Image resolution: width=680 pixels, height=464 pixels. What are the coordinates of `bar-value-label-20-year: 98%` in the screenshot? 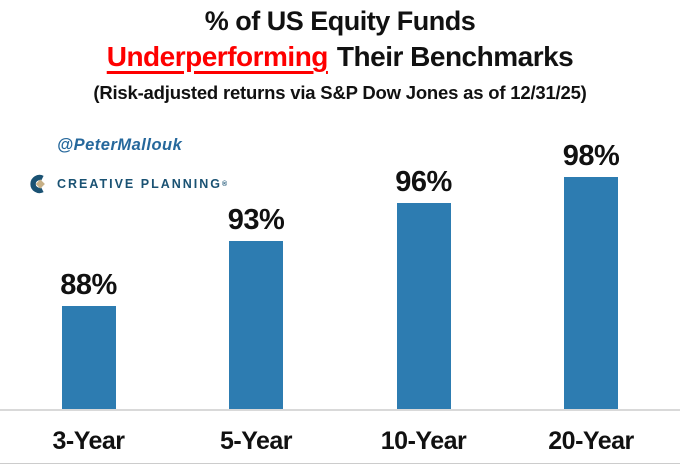 It's located at (591, 156).